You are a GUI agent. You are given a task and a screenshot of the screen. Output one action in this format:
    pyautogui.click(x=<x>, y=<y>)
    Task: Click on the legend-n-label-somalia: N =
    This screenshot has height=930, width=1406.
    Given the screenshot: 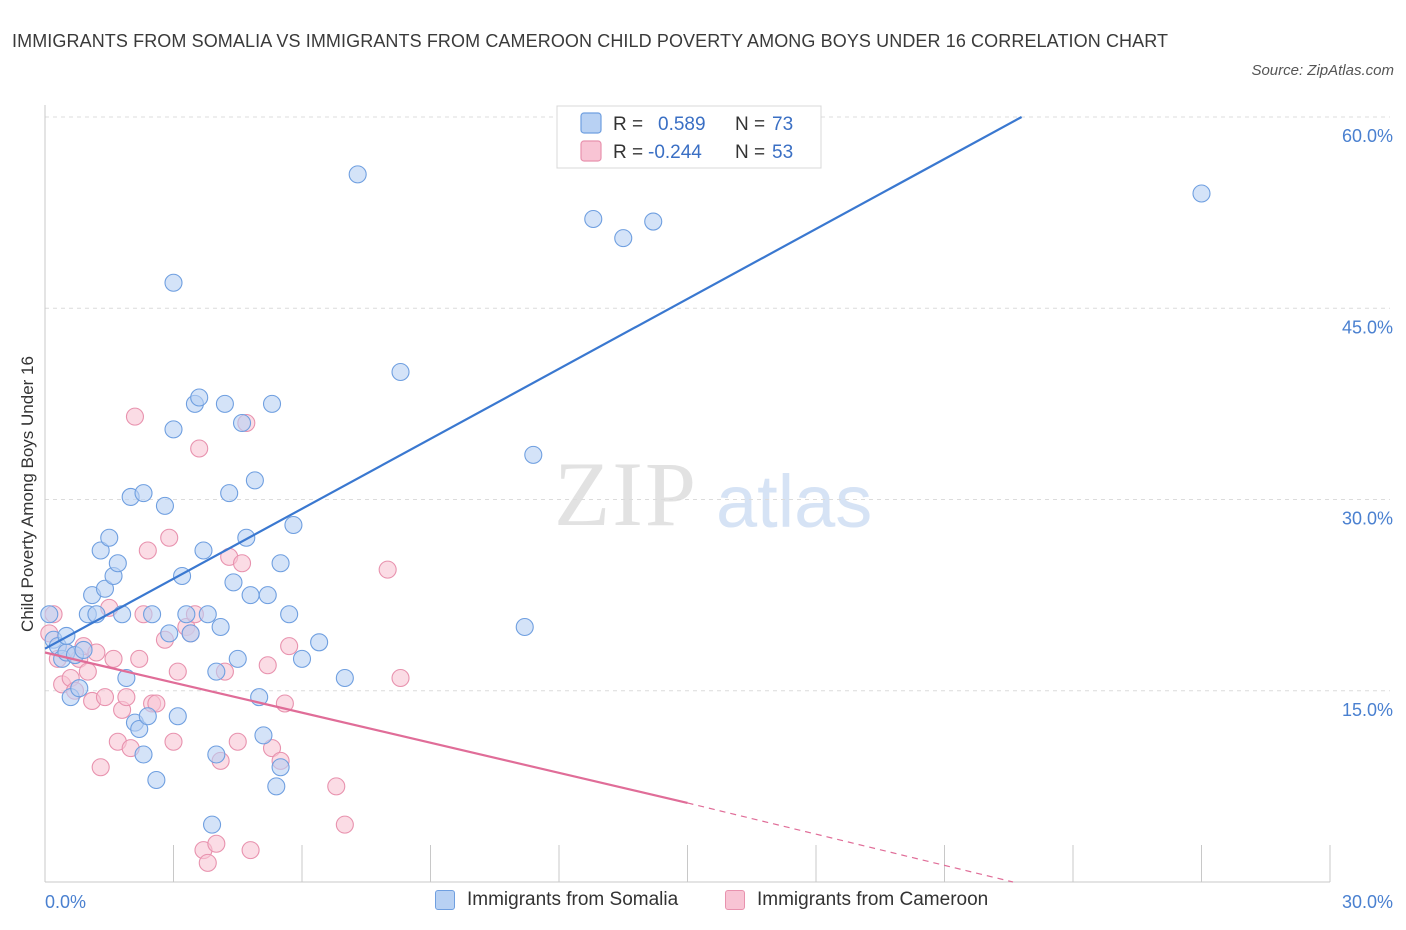 What is the action you would take?
    pyautogui.click(x=750, y=124)
    